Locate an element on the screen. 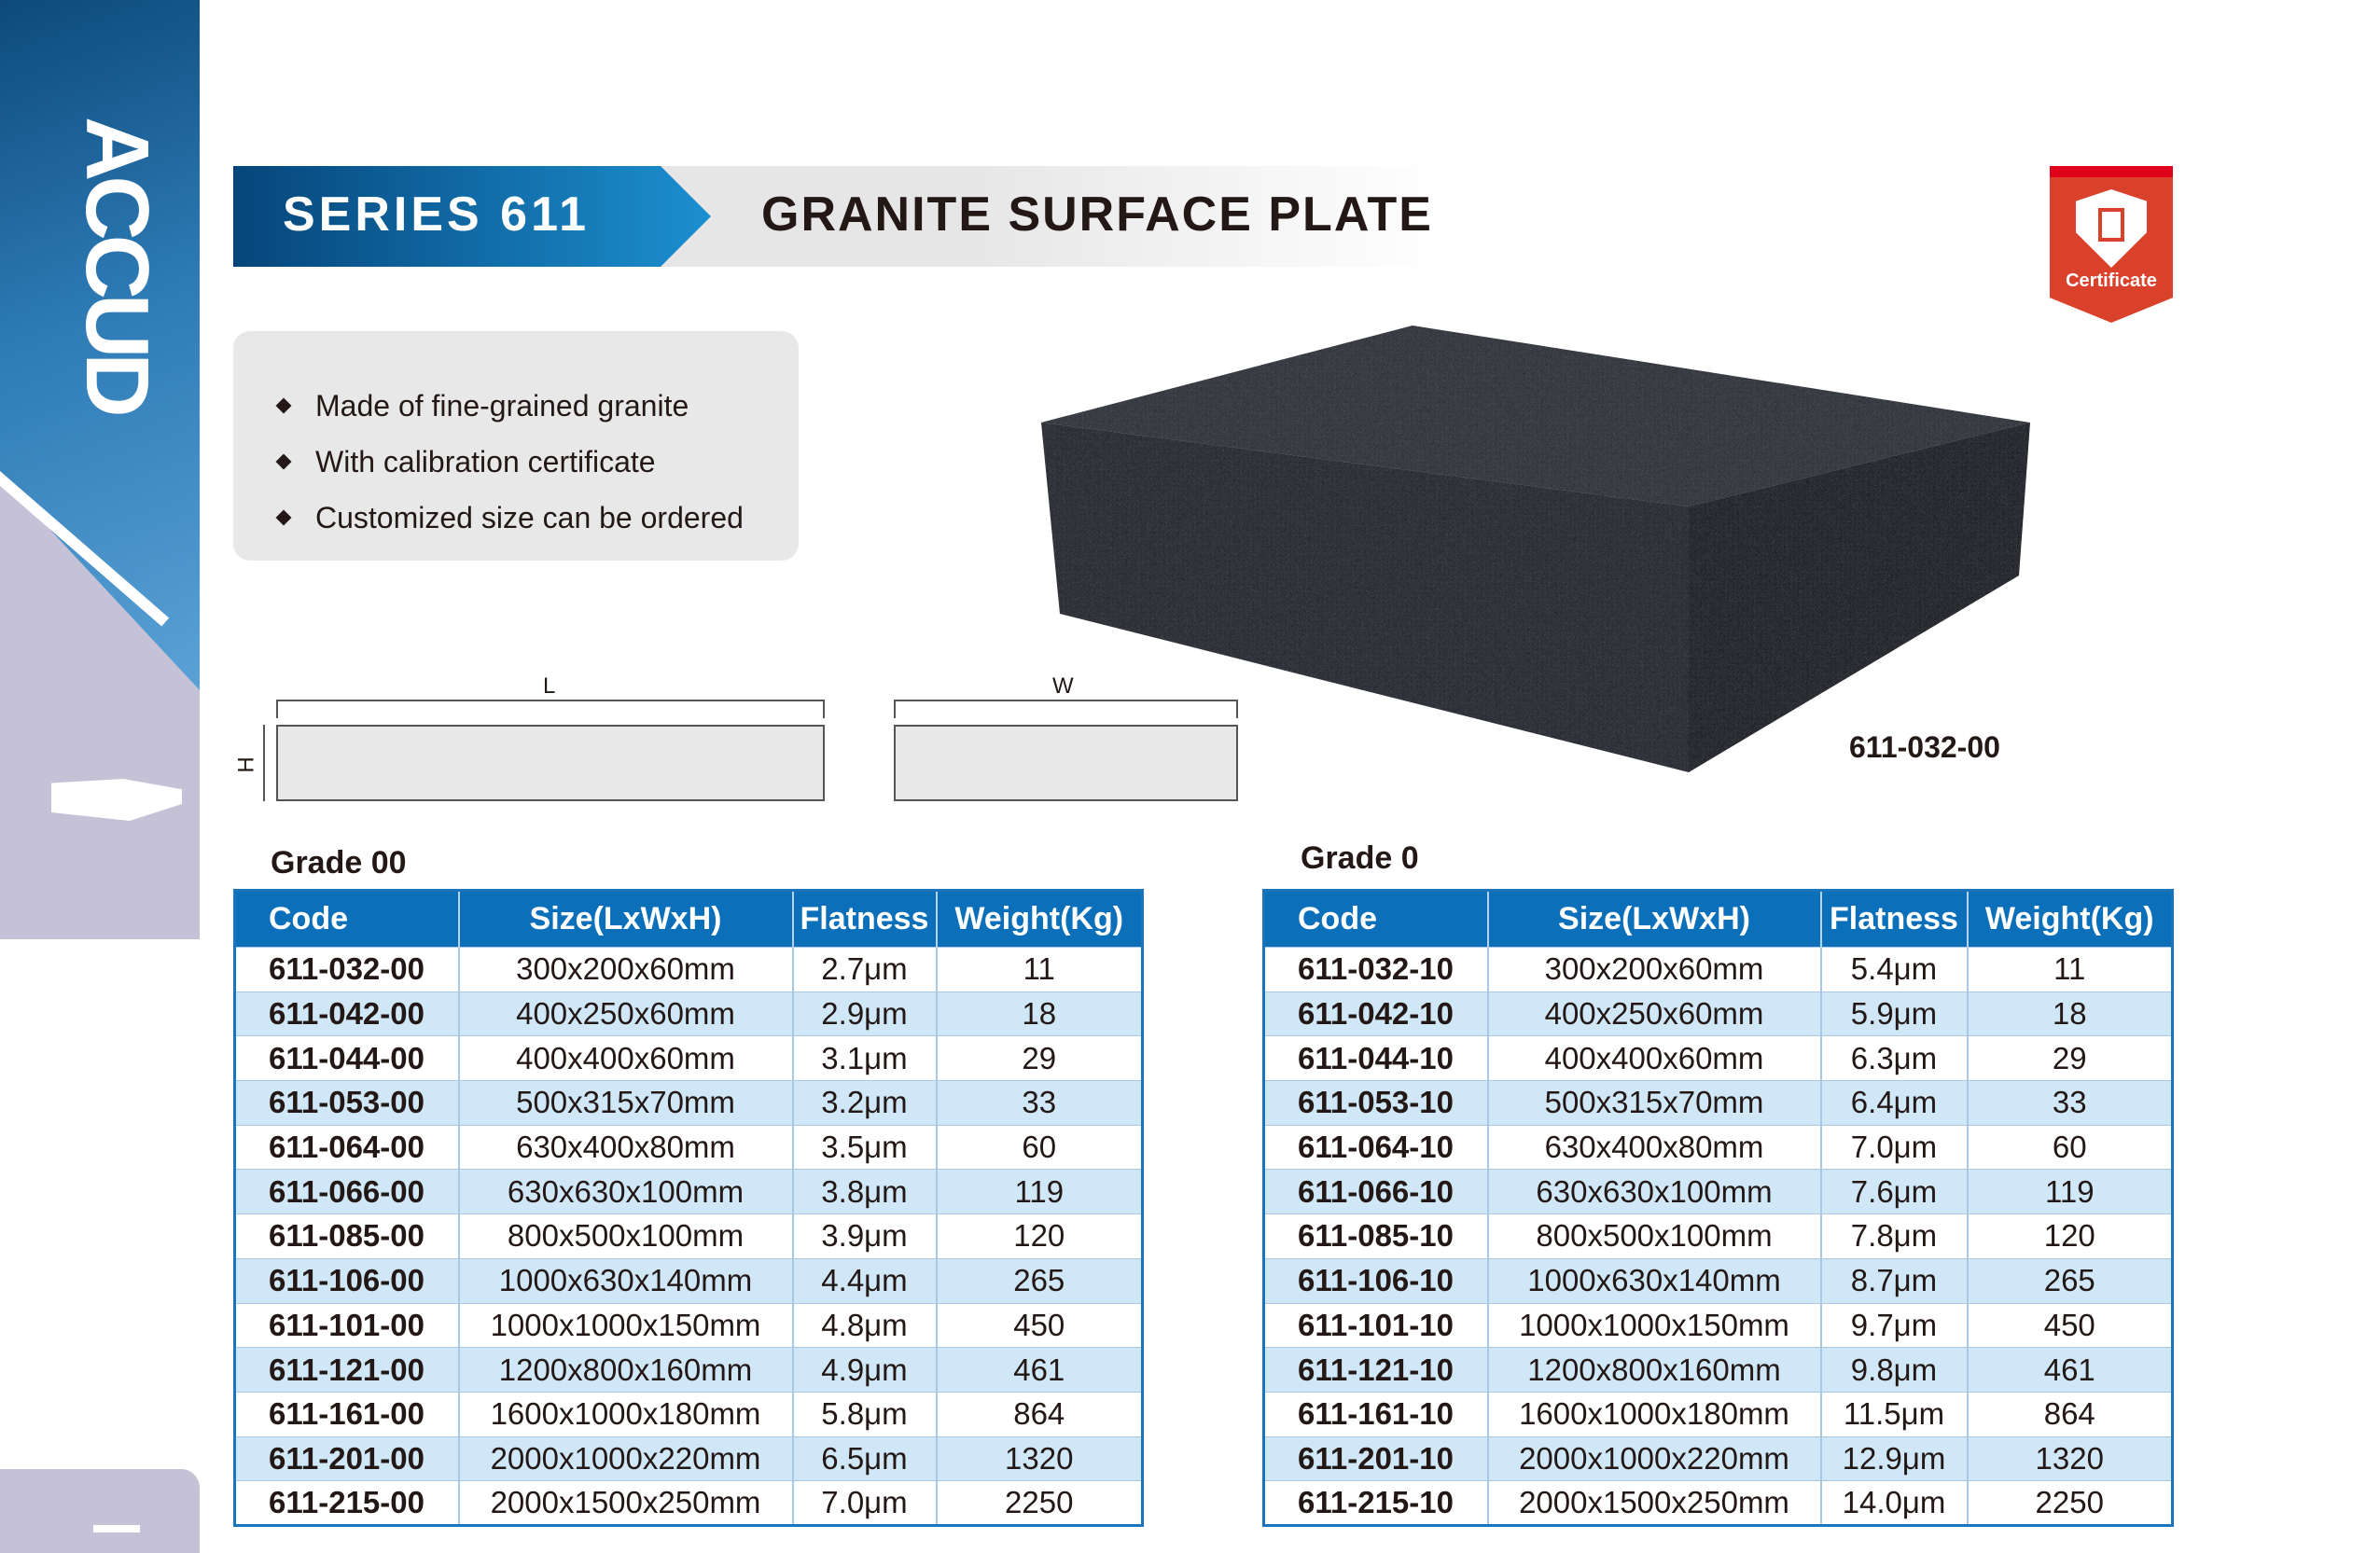 The height and width of the screenshot is (1553, 2380). table-cell: 3.2μm is located at coordinates (864, 1103).